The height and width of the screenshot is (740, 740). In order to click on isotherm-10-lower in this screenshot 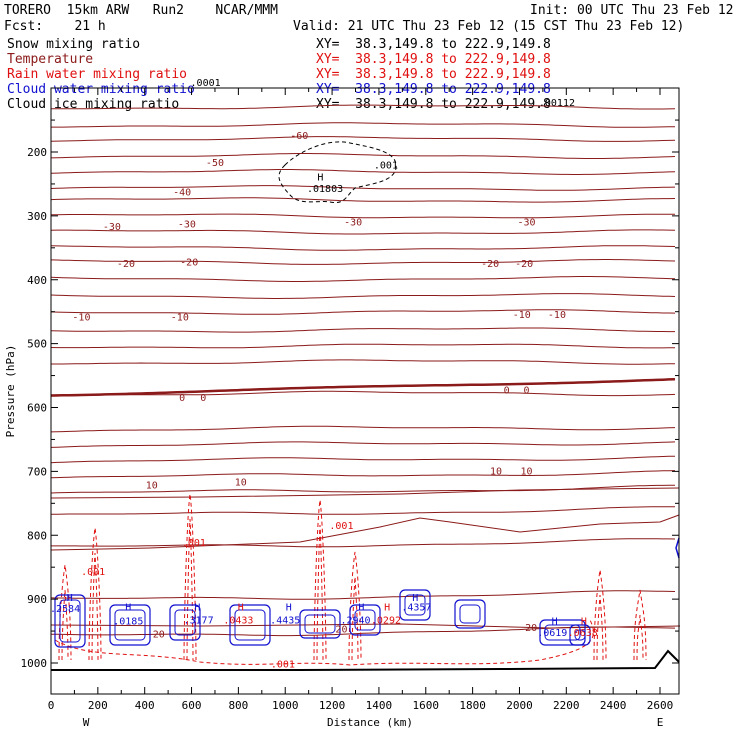, I will do `click(365, 532)`.